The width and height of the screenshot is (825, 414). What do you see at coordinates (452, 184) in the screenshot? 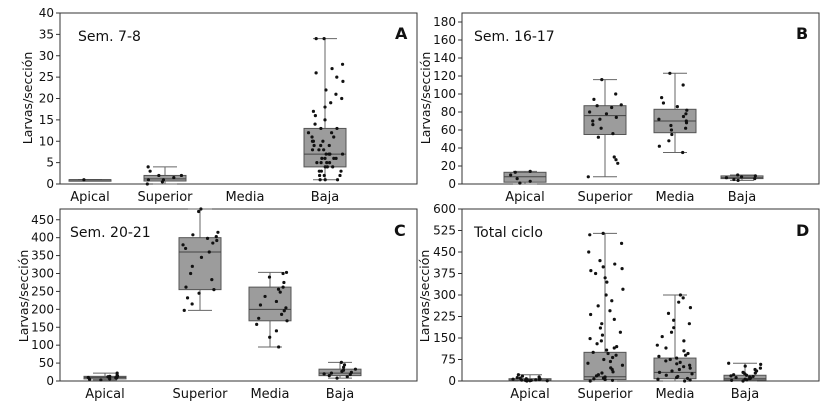
I see `panel-b-ytick-label: 0` at bounding box center [452, 184].